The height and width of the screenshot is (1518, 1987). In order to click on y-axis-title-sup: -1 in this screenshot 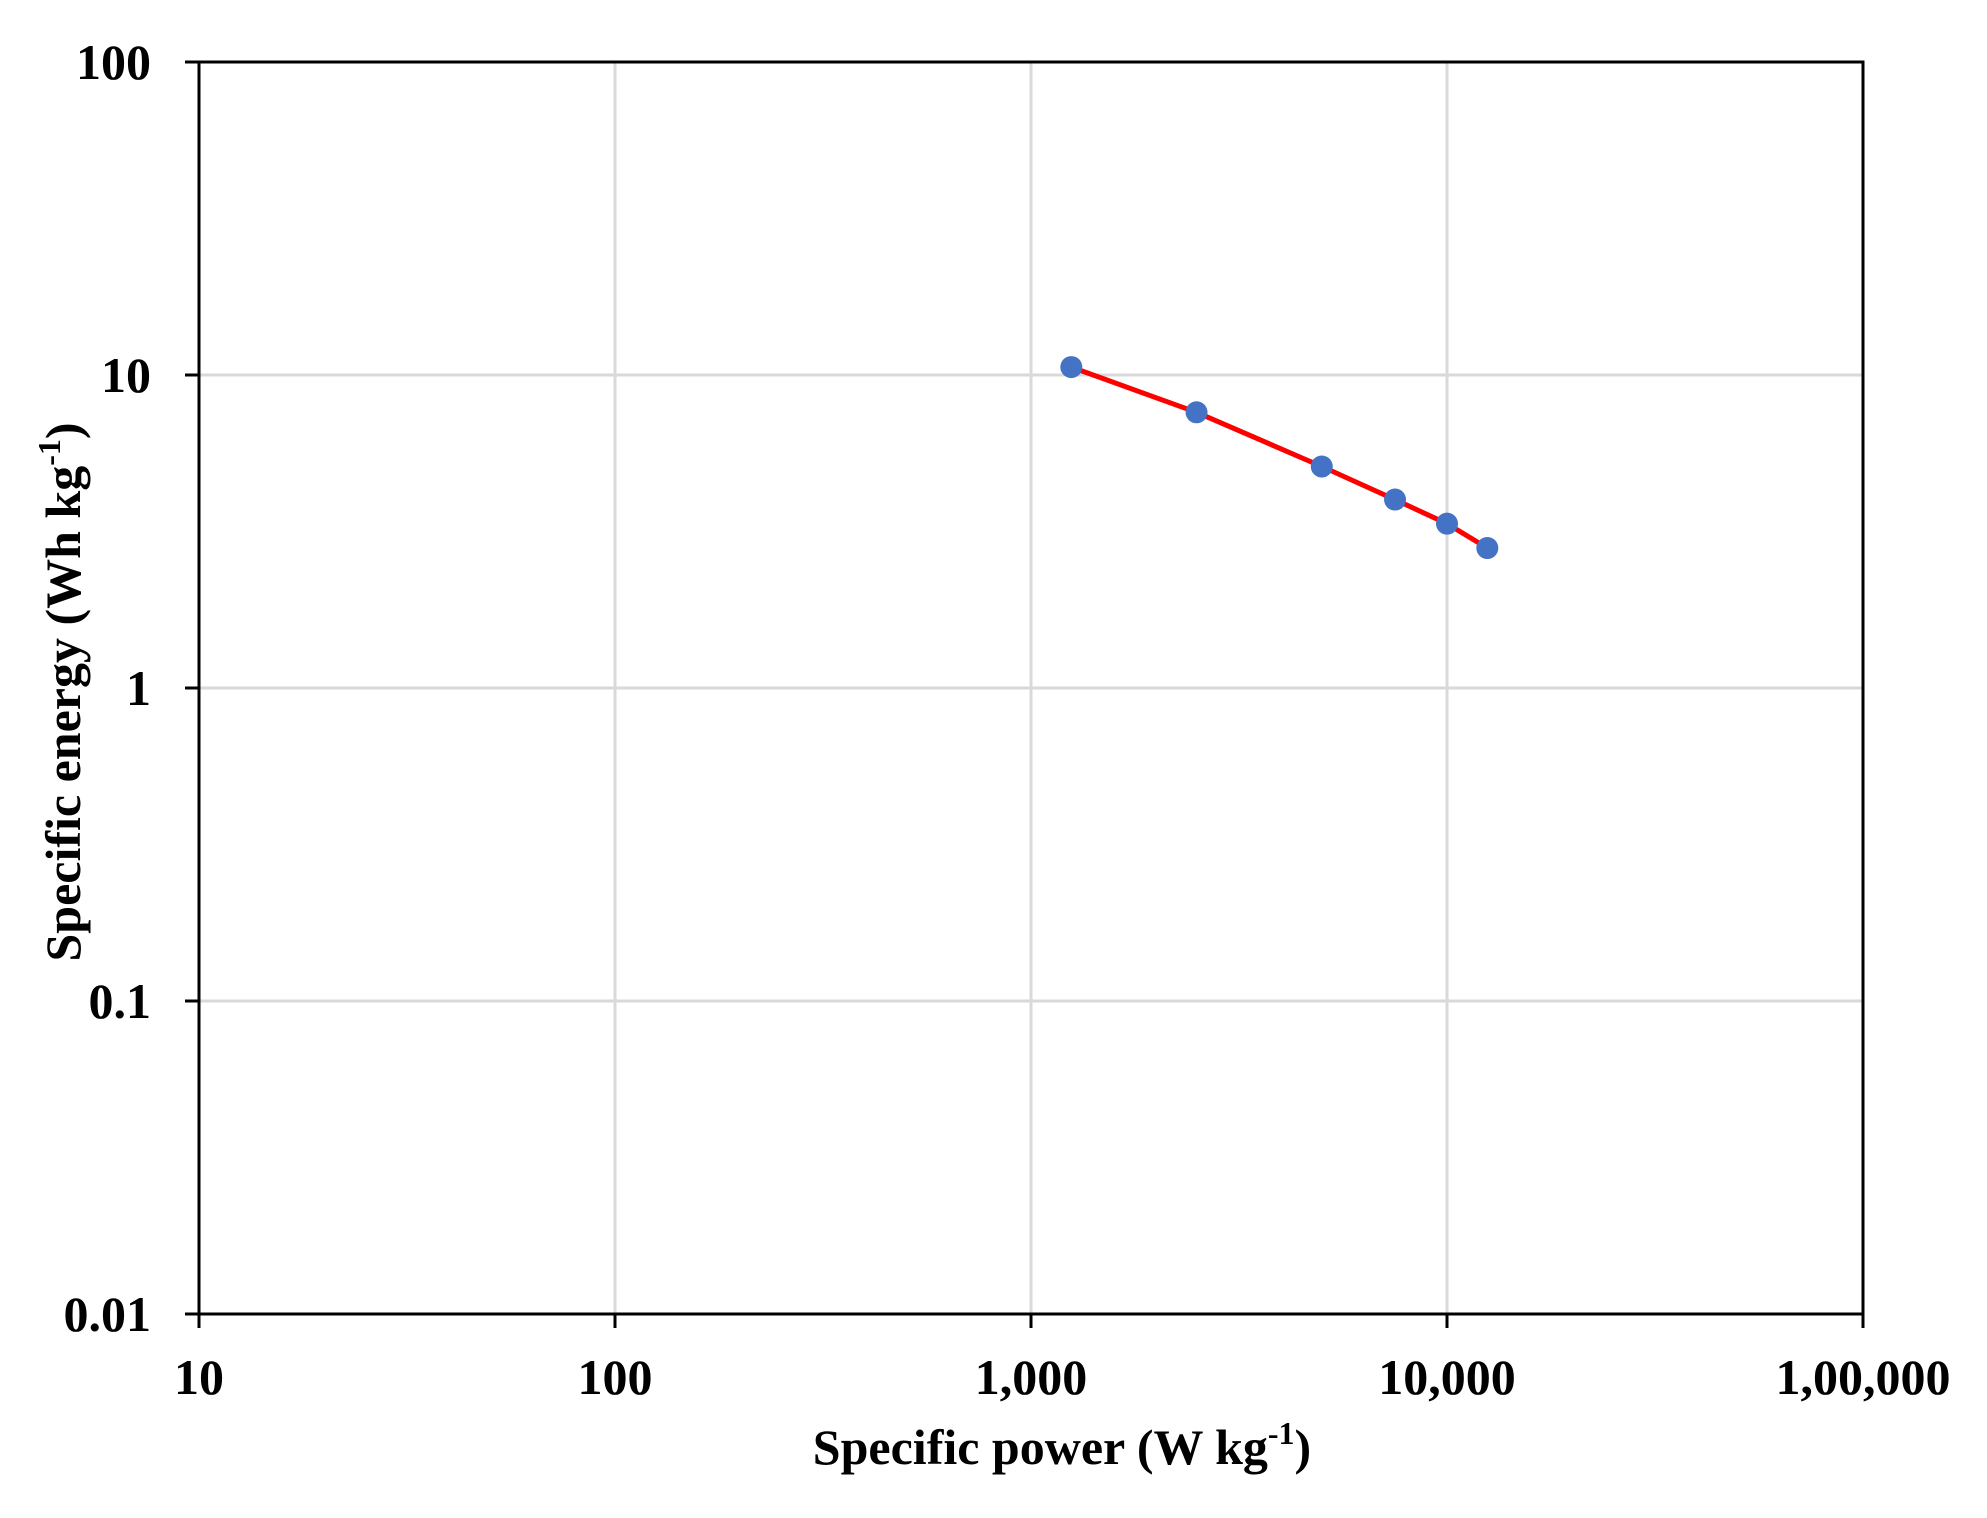, I will do `click(49, 452)`.